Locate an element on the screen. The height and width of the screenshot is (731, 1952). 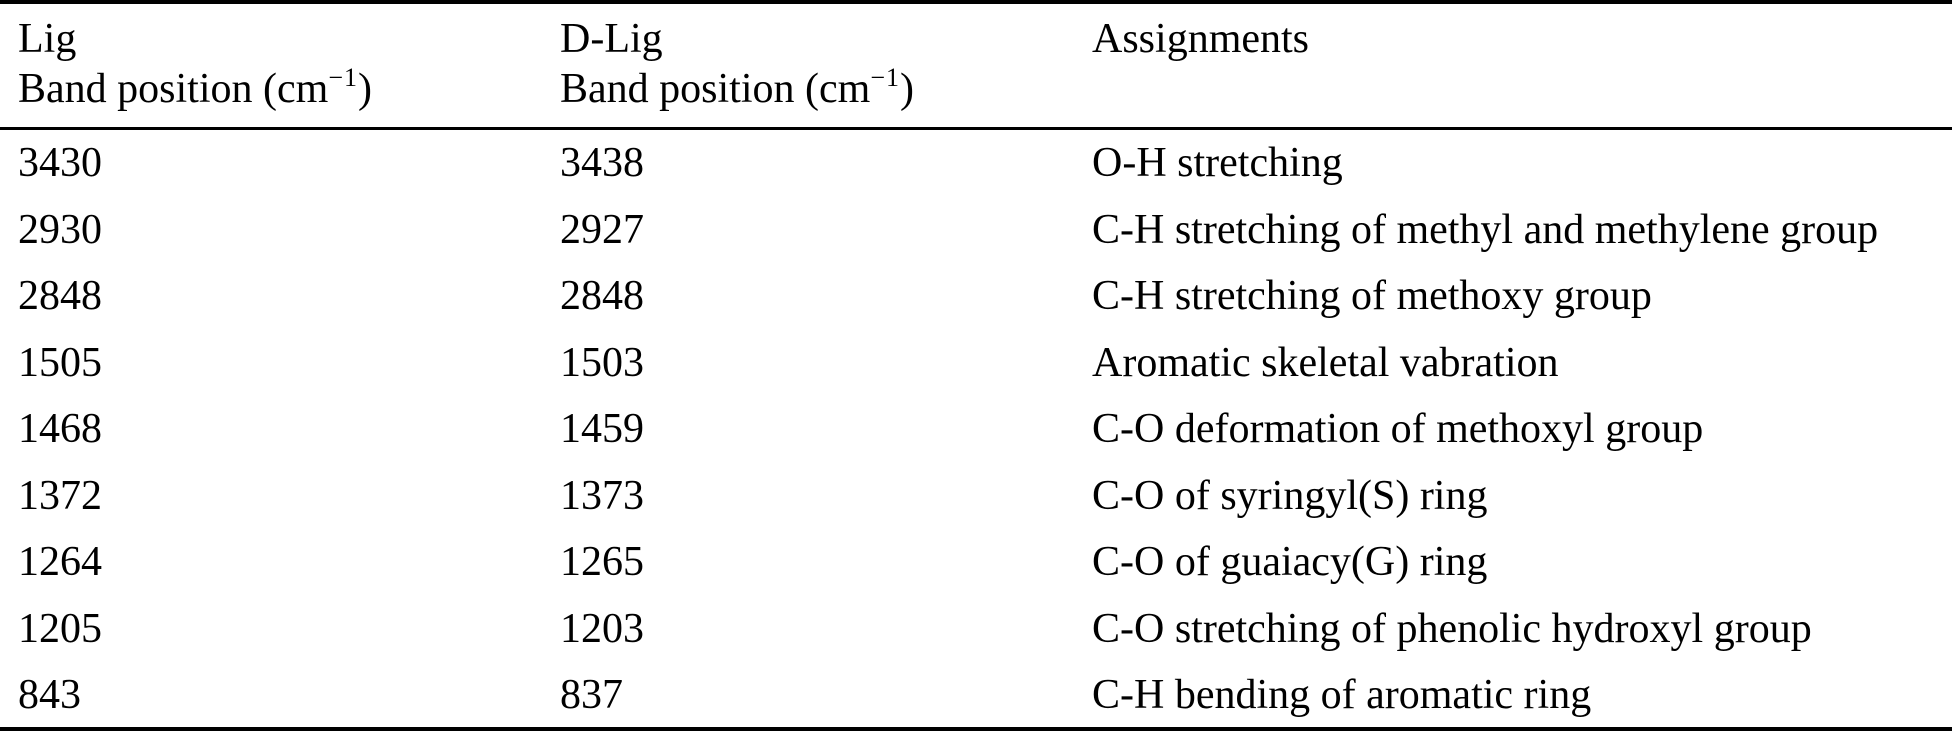
header-dlig-band-position: D-Lig Band position (cm−1) is located at coordinates (826, 66).